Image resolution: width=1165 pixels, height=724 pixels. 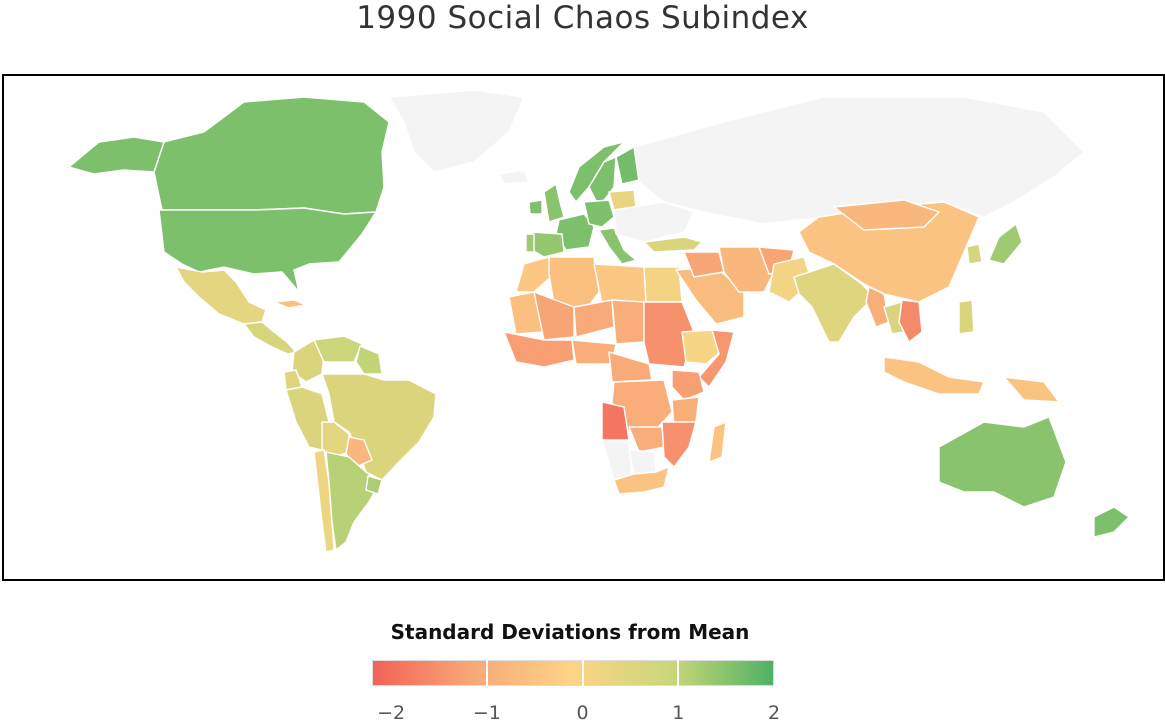 What do you see at coordinates (514, 177) in the screenshot?
I see `region-iceland` at bounding box center [514, 177].